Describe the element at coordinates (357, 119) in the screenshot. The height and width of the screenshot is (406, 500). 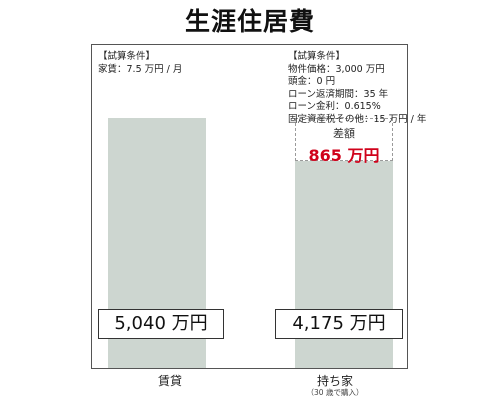
I see `condition-line: 固定資産税その他：15 万円 / 年` at that location.